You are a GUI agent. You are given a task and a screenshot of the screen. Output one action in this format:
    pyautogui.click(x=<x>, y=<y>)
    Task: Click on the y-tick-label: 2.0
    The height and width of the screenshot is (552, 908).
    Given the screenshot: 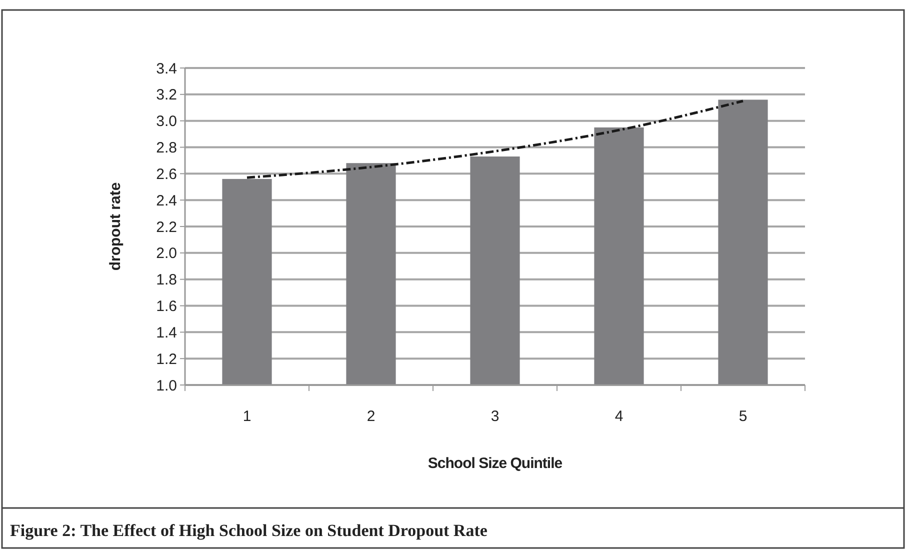 What is the action you would take?
    pyautogui.click(x=166, y=253)
    